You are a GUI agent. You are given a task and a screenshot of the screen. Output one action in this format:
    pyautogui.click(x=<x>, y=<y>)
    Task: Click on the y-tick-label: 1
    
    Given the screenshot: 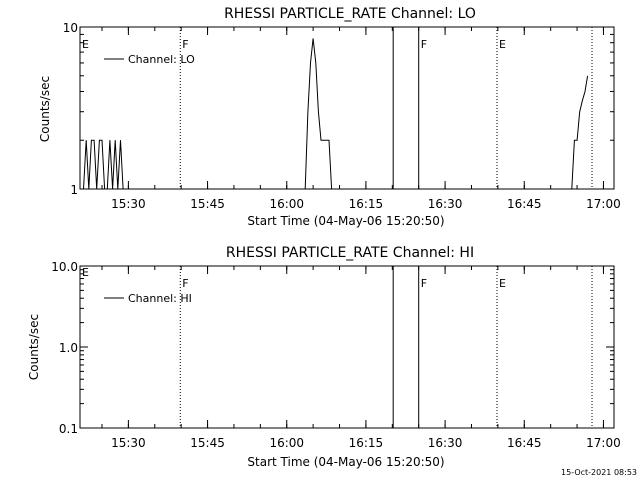 What is the action you would take?
    pyautogui.click(x=74, y=190)
    